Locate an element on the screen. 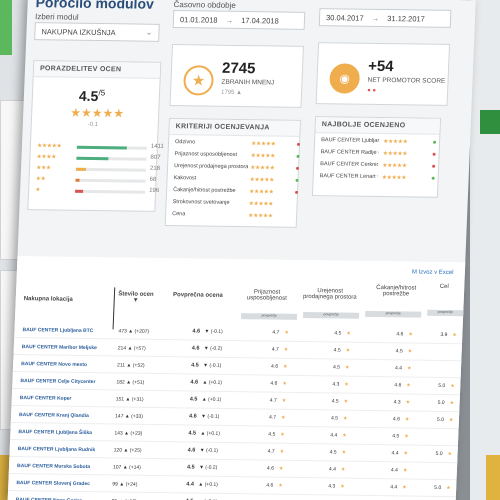 The image size is (500, 500). best-rated-row: BAUF CENTER Ljubljana ★★★★★ is located at coordinates (379, 143).